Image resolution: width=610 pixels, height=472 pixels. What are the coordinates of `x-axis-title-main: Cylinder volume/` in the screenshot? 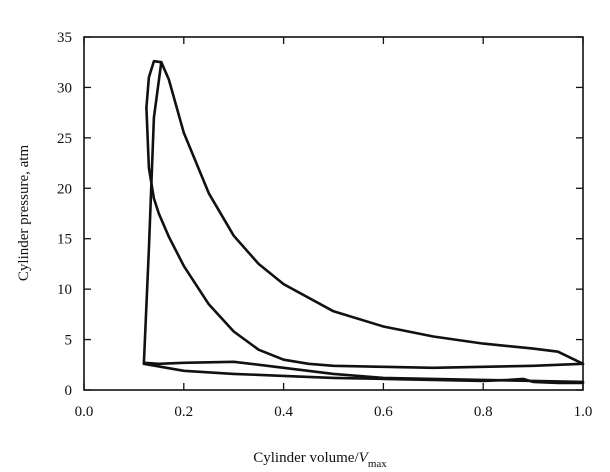 It's located at (306, 458).